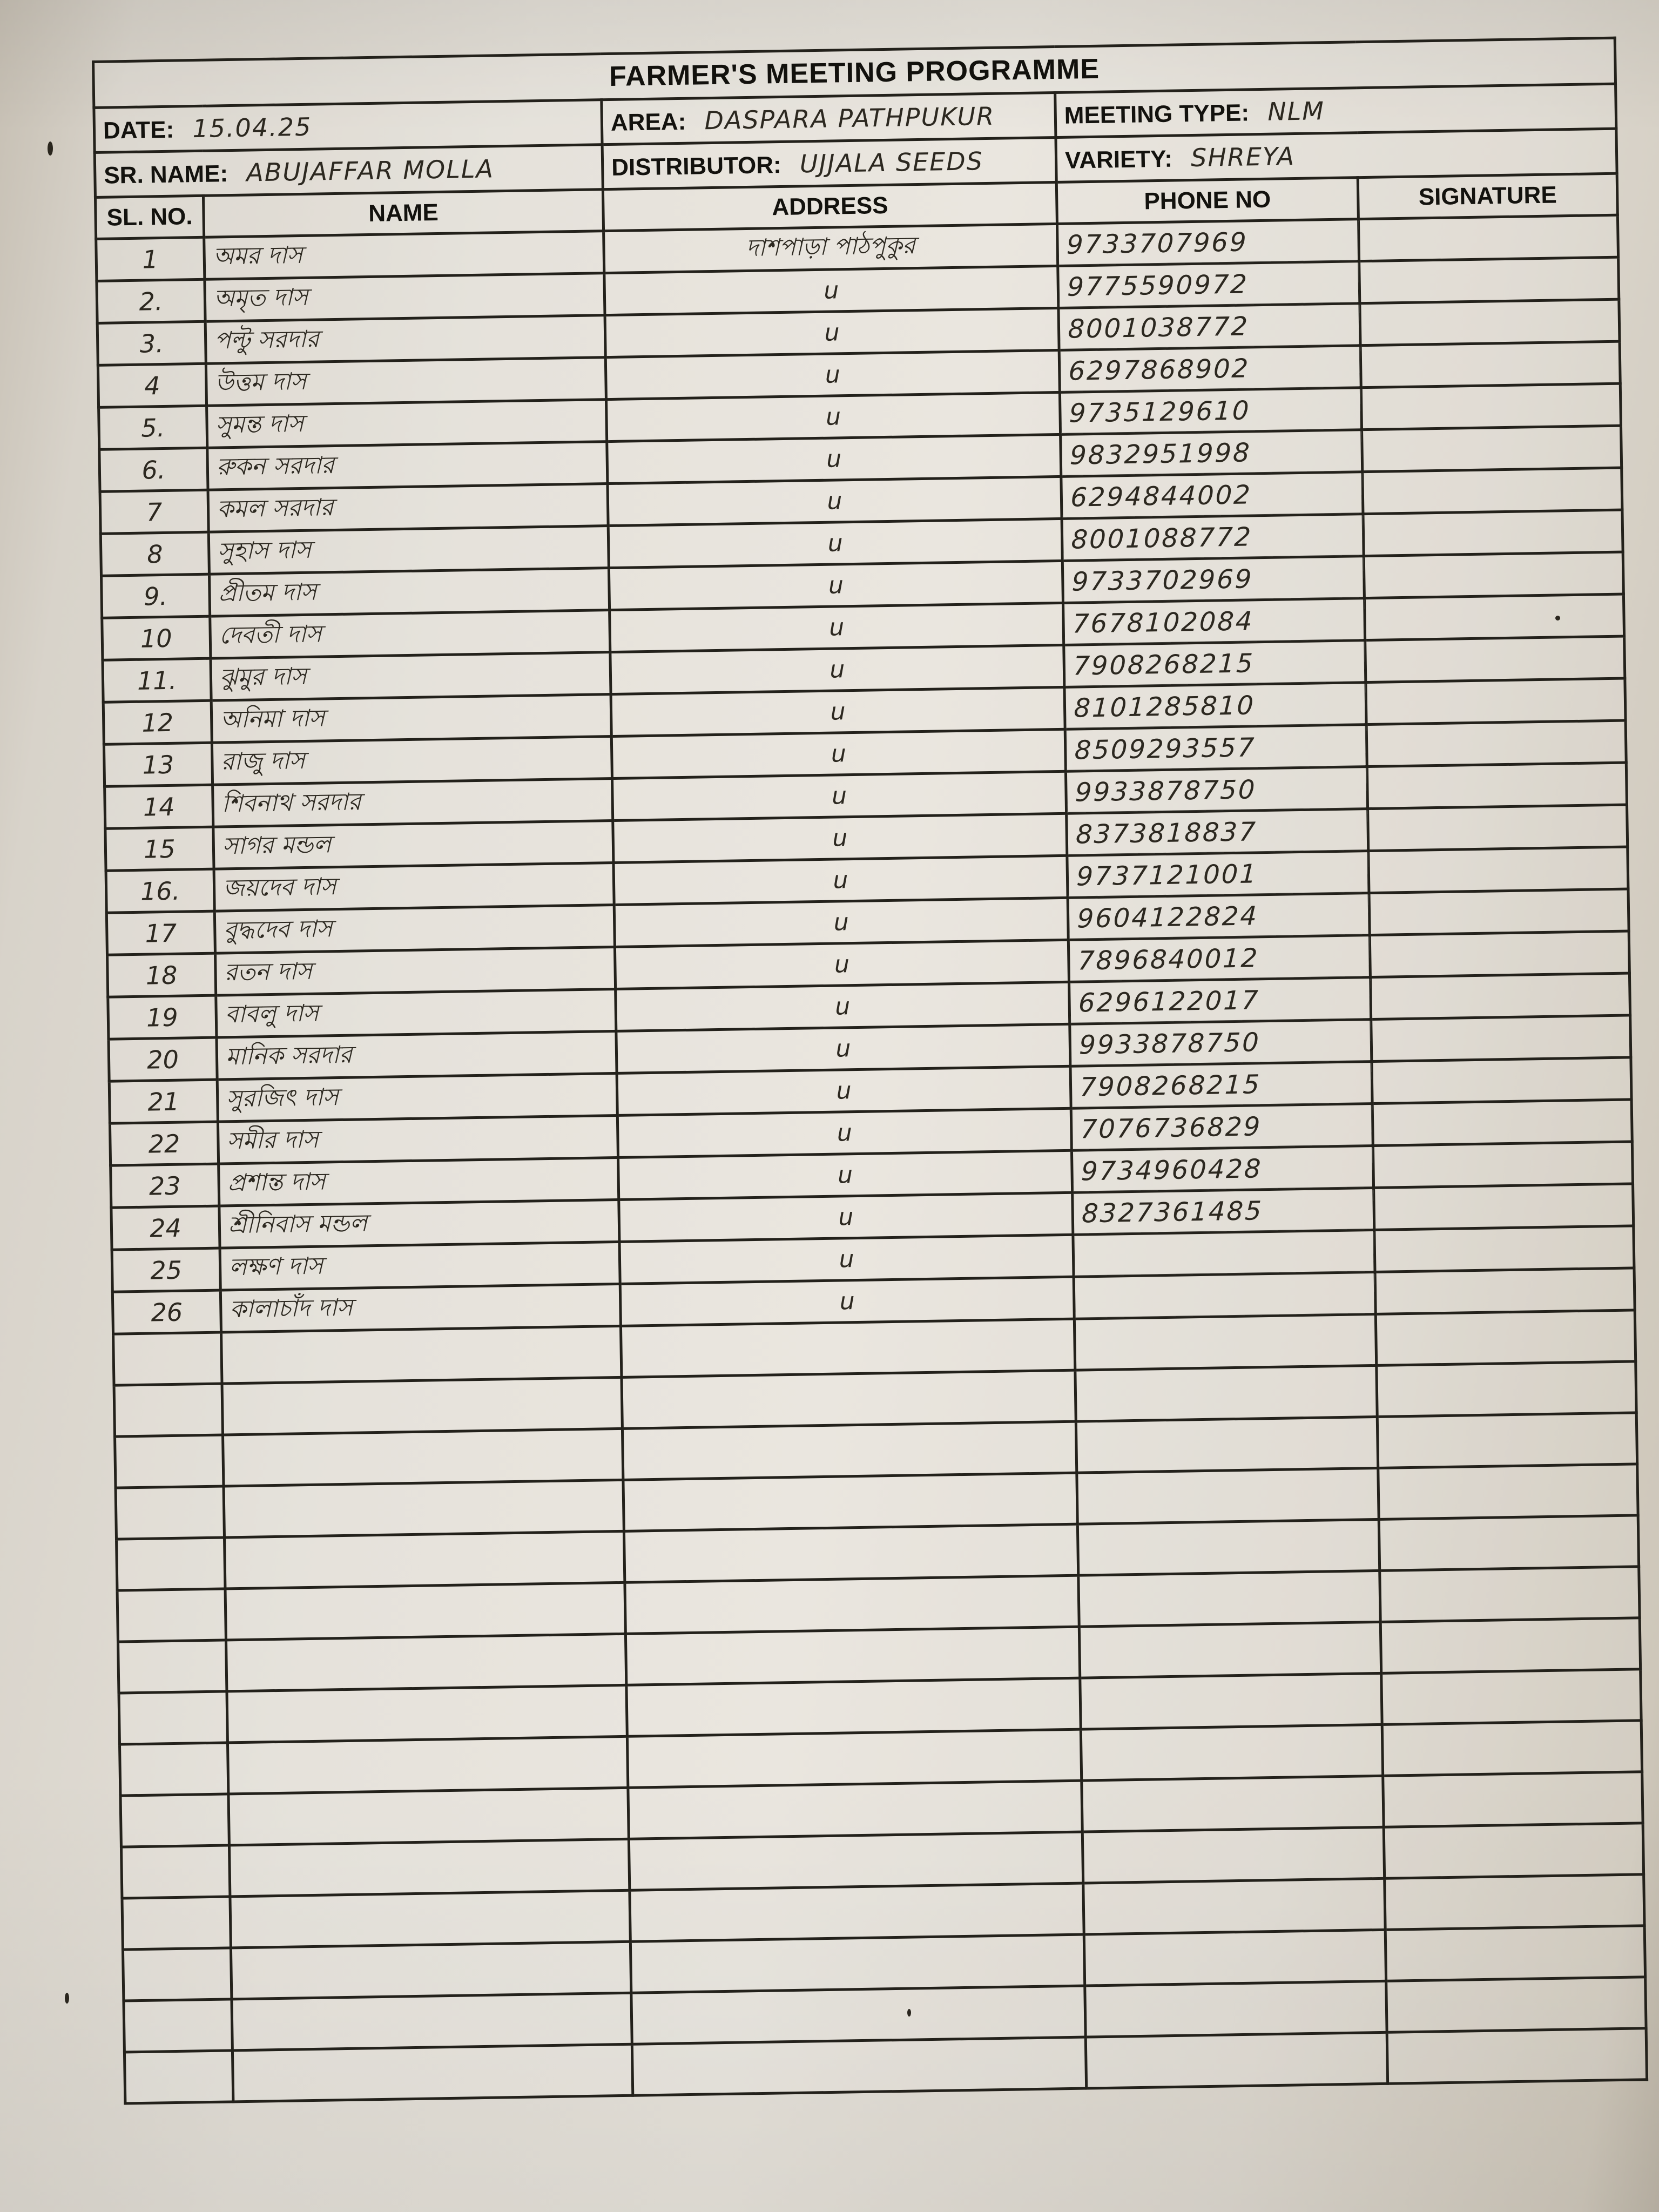 This screenshot has height=2212, width=1659. What do you see at coordinates (1243, 157) in the screenshot?
I see `variety-value: SHREYA` at bounding box center [1243, 157].